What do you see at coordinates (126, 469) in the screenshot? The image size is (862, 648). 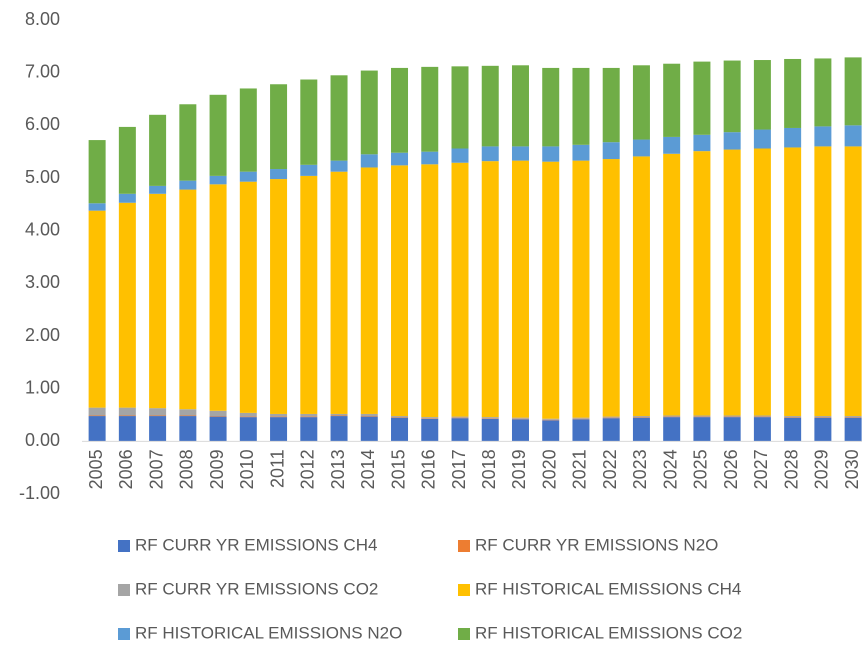 I see `x-tick-label: 2006` at bounding box center [126, 469].